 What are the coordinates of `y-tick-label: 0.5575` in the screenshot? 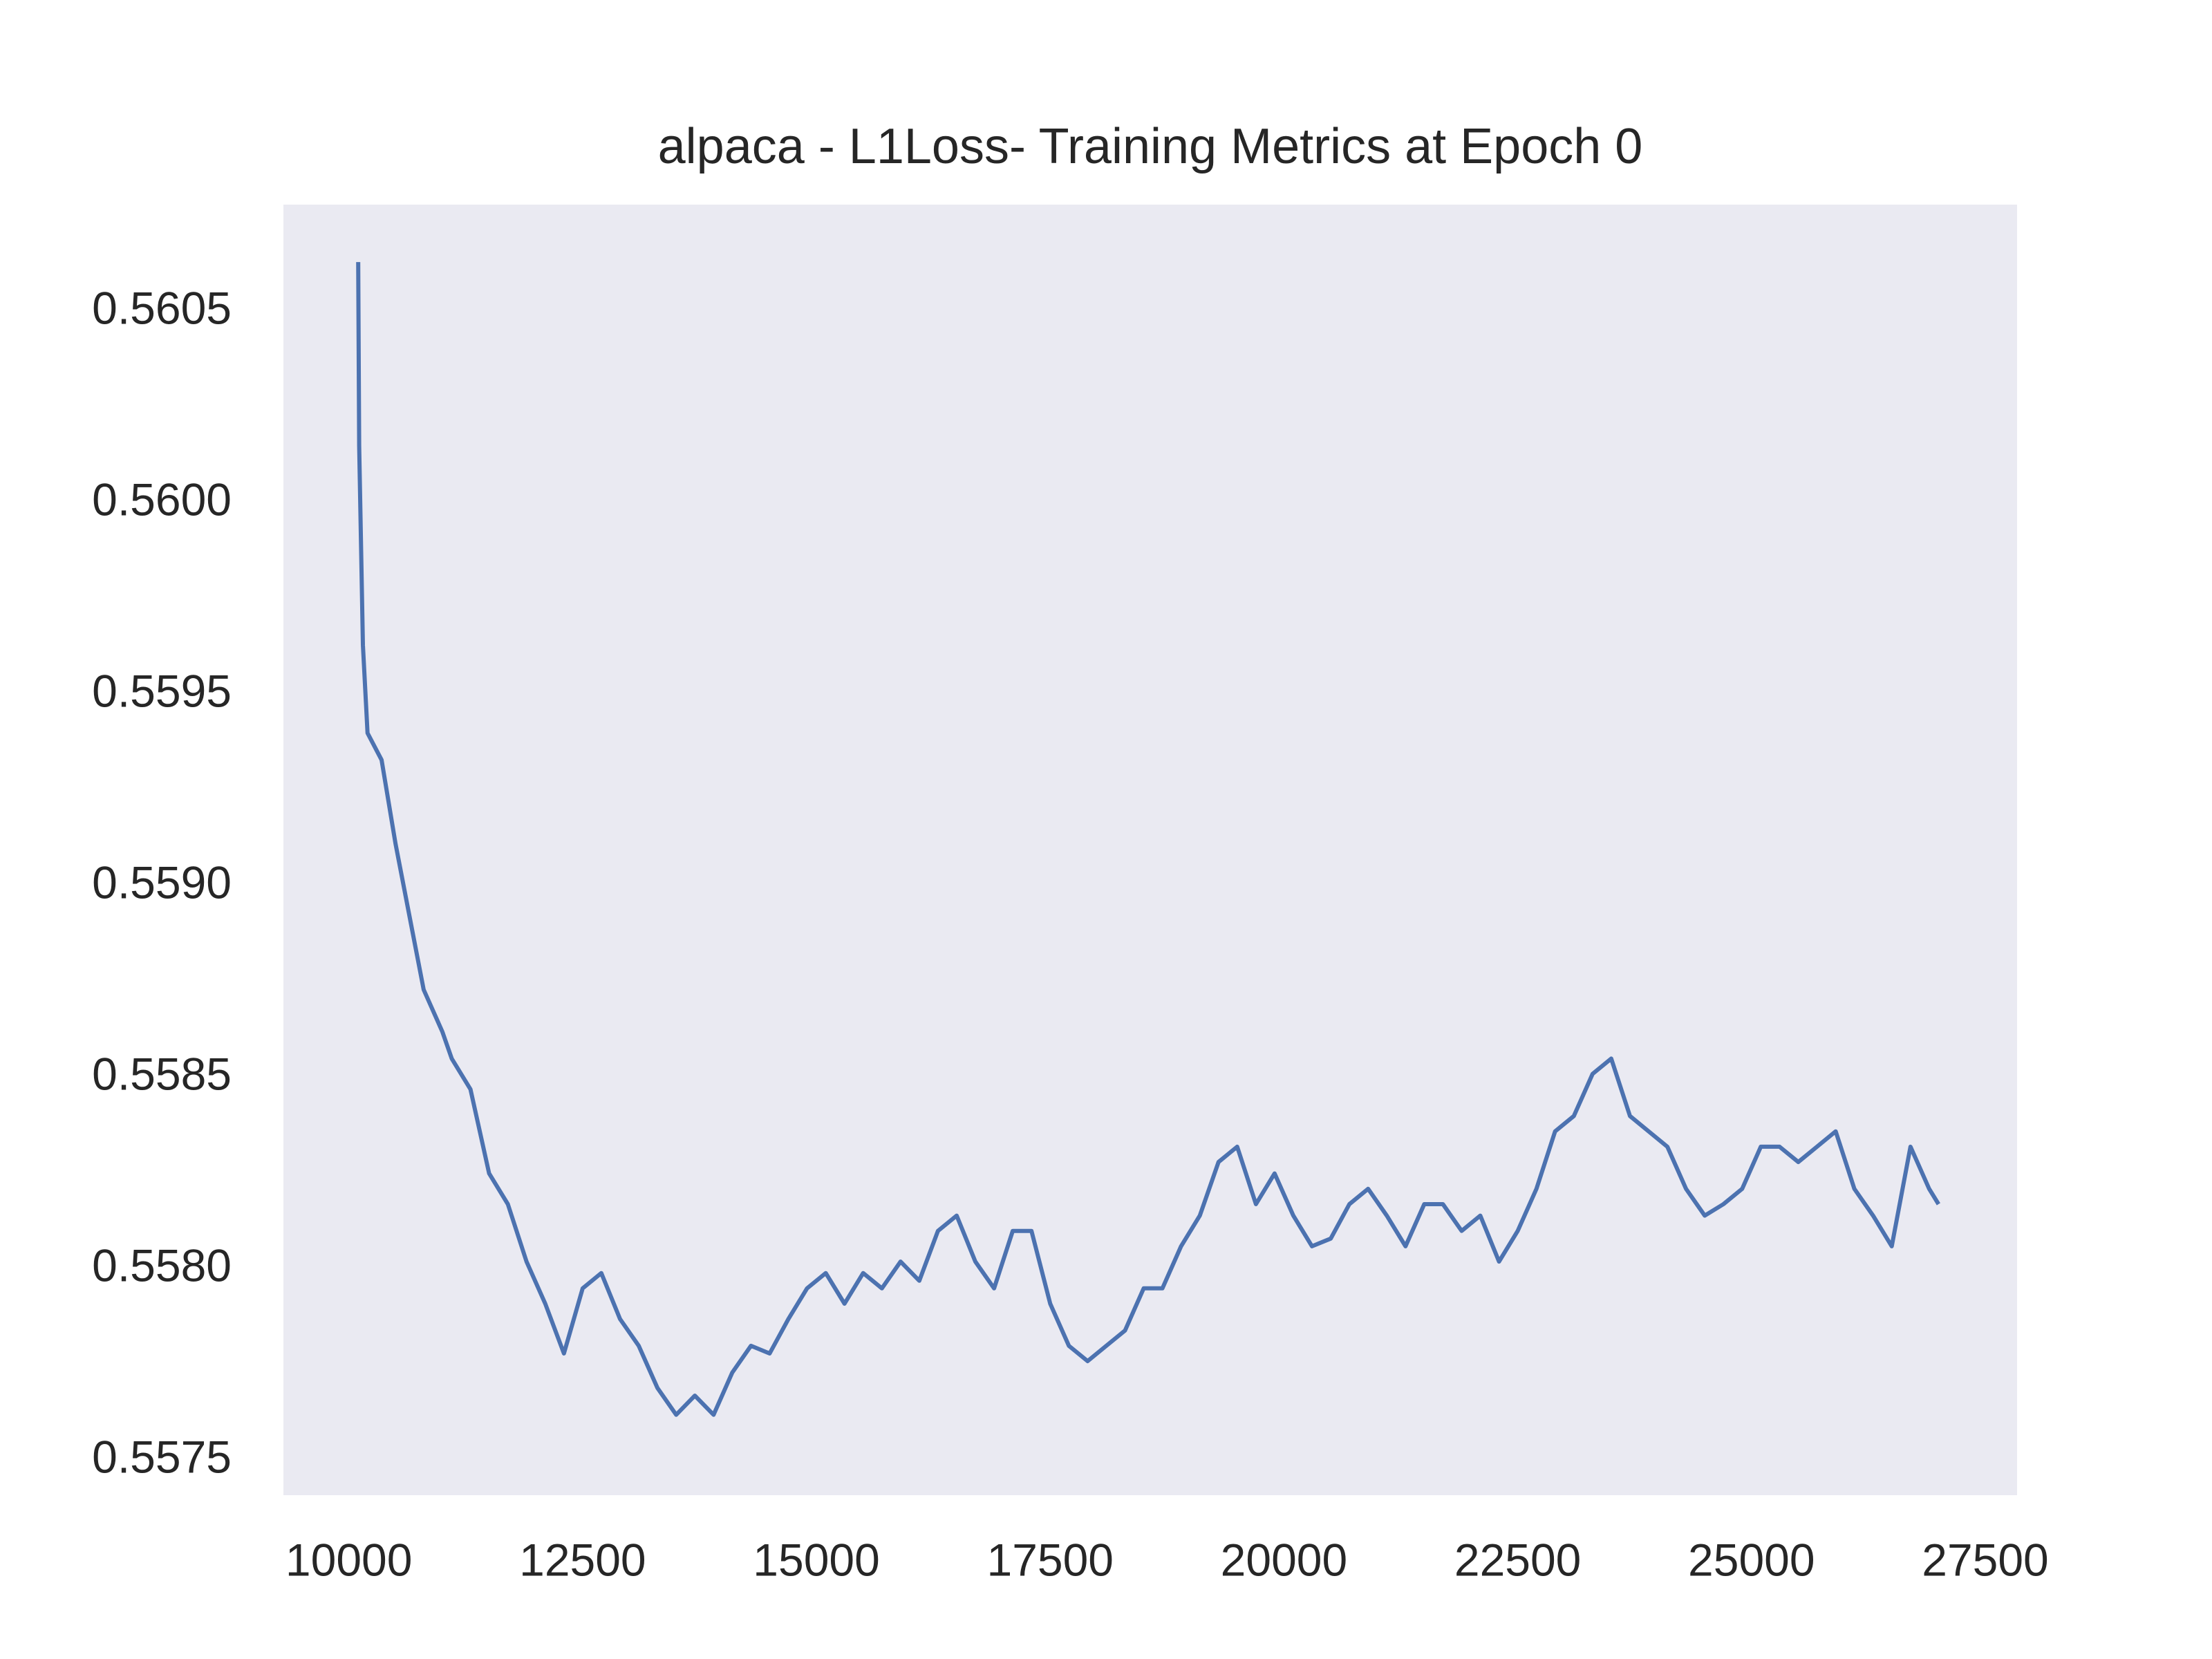 It's located at (162, 1457).